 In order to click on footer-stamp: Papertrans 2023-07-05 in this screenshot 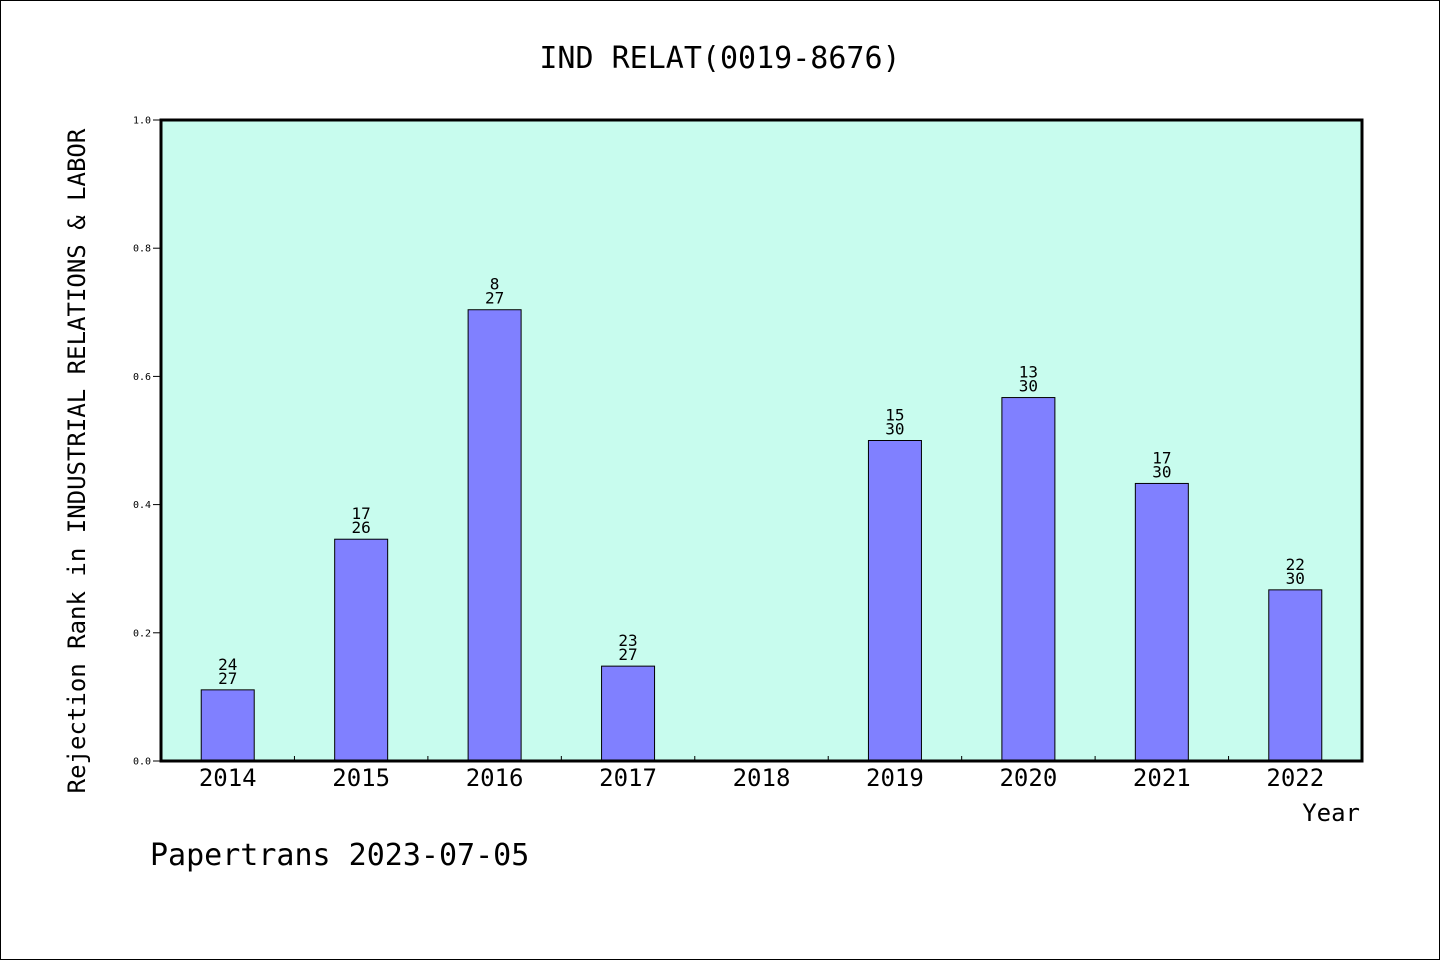, I will do `click(339, 855)`.